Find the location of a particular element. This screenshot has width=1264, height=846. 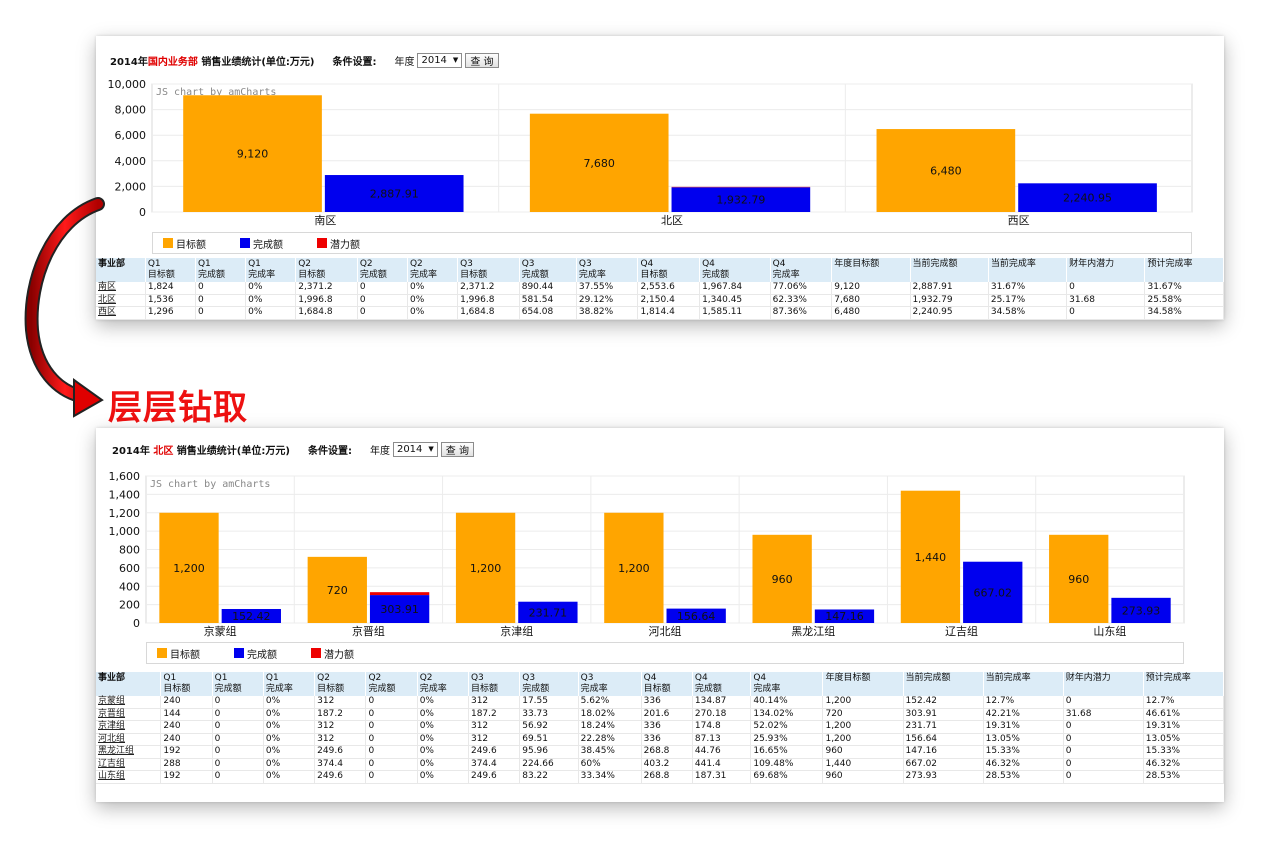

table-cell: 1,200 is located at coordinates (863, 727).